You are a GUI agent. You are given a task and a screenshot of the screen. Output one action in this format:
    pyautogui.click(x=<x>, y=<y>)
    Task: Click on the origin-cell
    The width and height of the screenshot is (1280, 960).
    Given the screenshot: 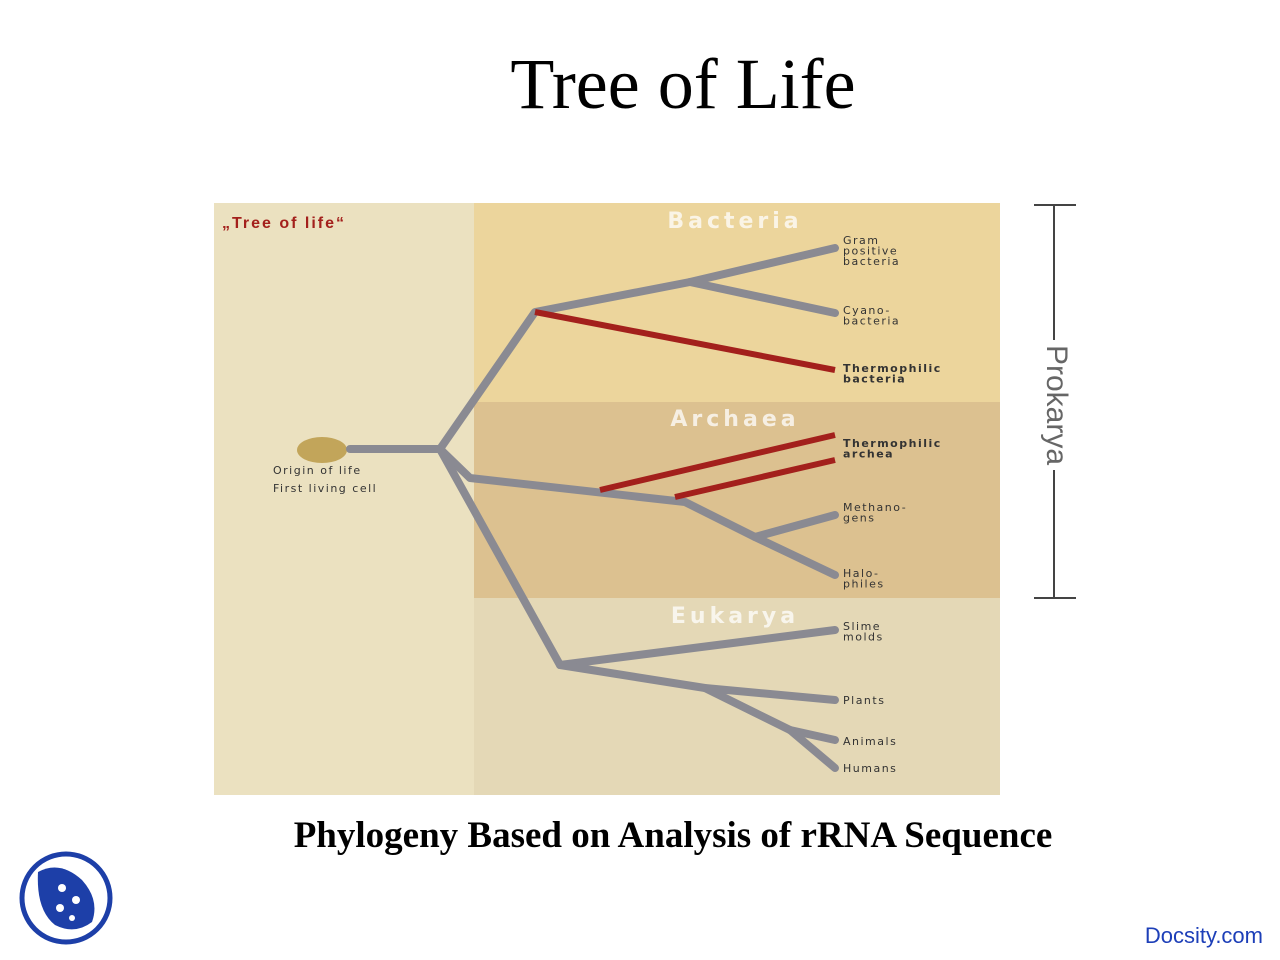 What is the action you would take?
    pyautogui.click(x=322, y=450)
    